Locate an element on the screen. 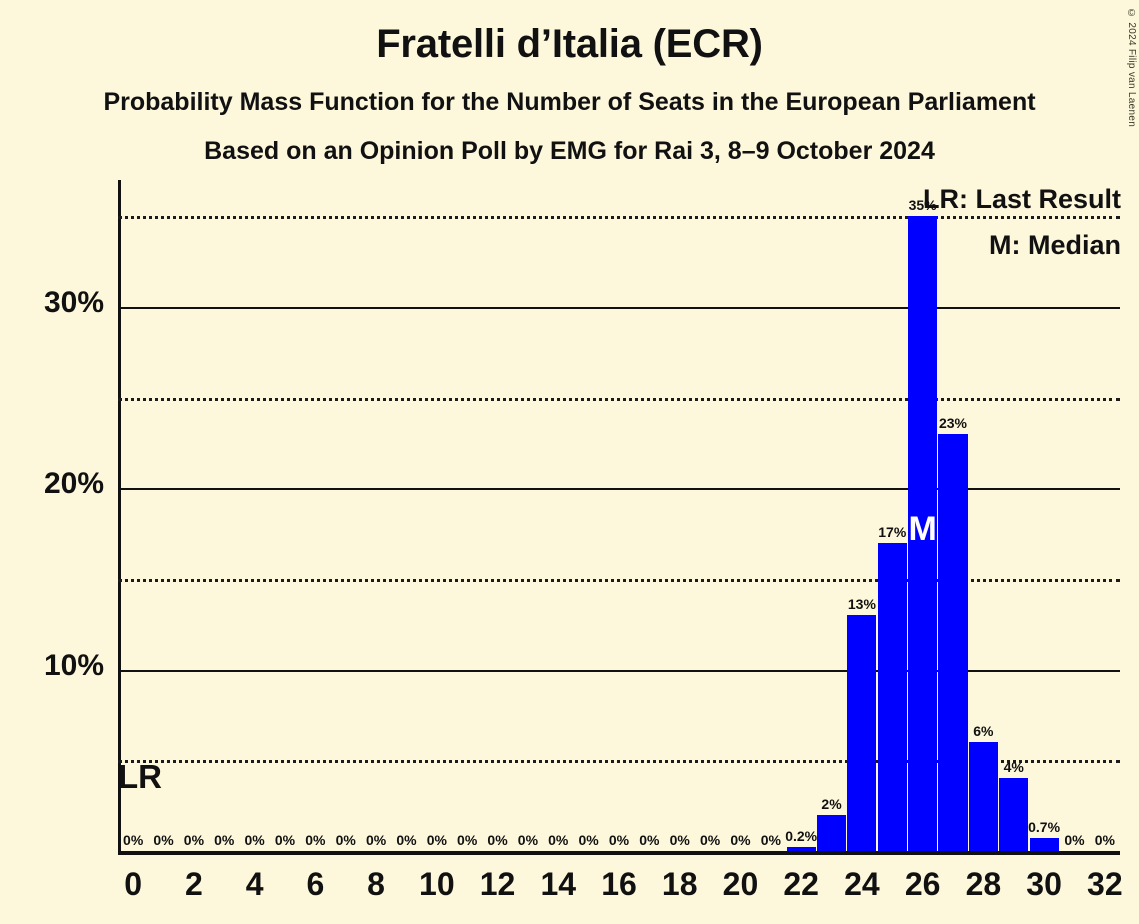 The image size is (1139, 924). bar-label-seats-14: 0% is located at coordinates (558, 840).